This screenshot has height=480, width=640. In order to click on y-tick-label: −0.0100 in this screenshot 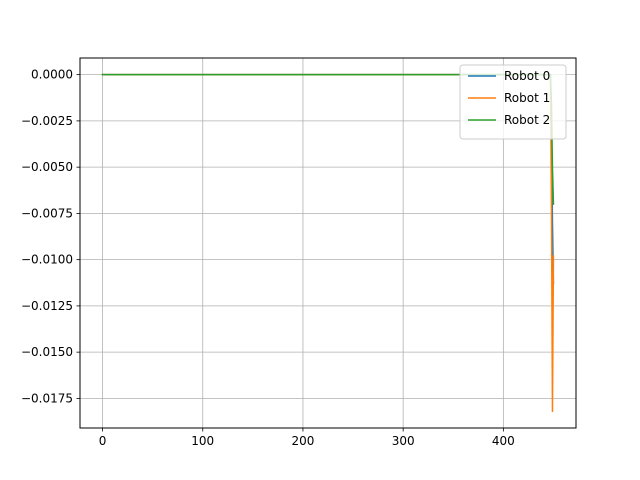, I will do `click(47, 260)`.